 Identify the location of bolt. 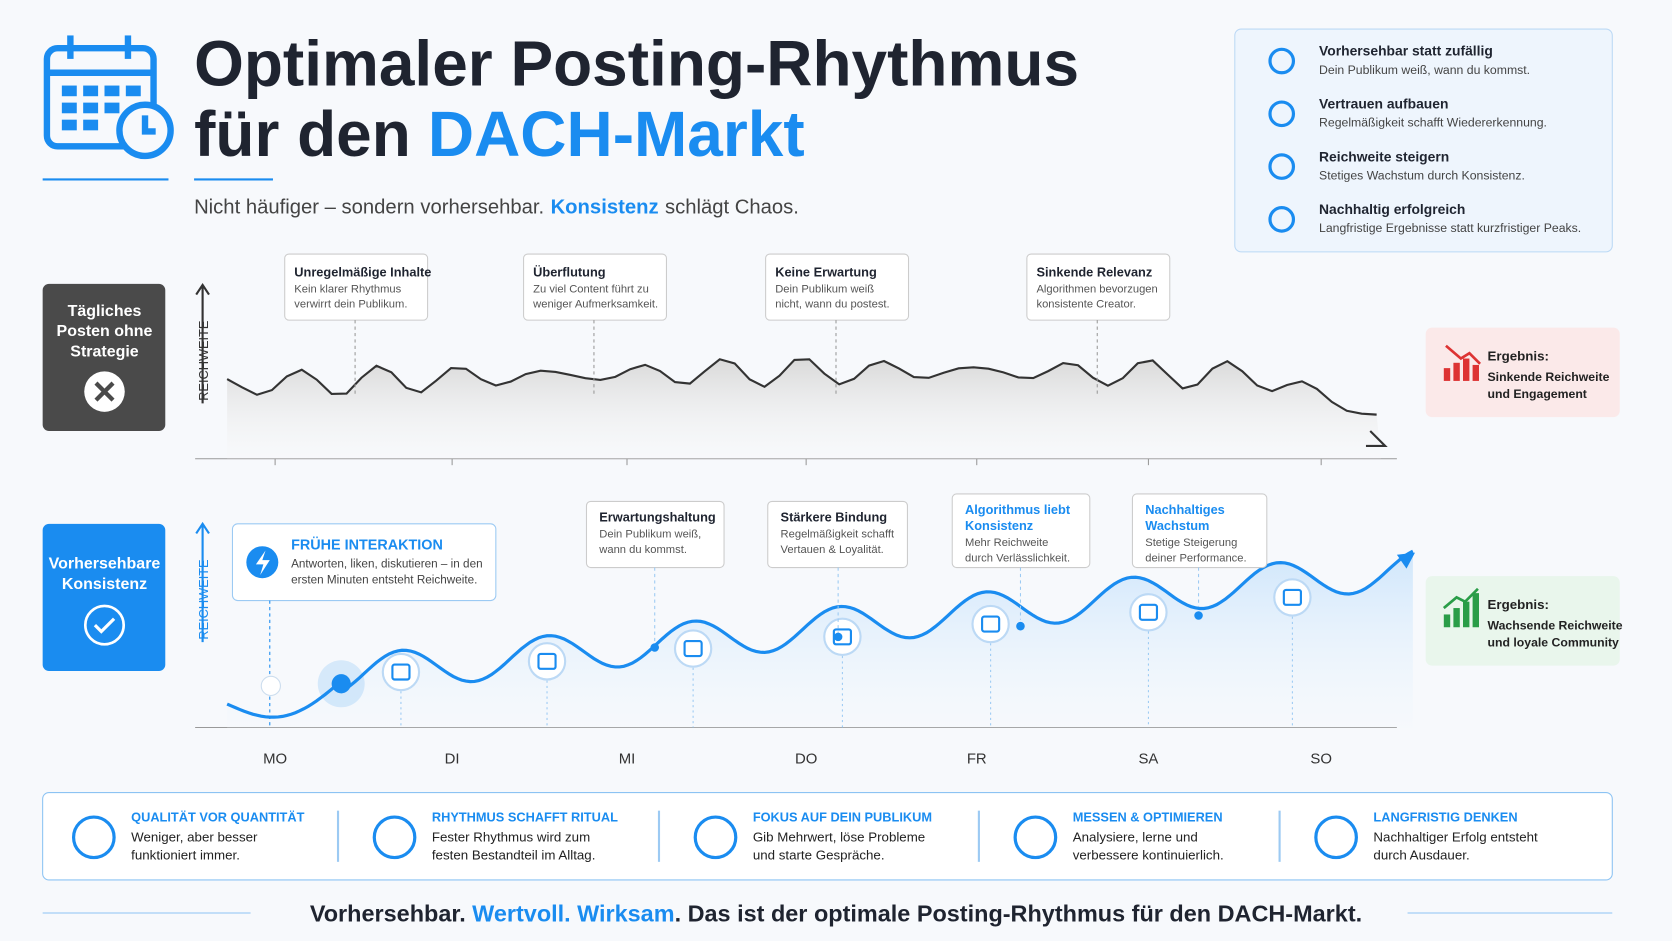
(262, 562).